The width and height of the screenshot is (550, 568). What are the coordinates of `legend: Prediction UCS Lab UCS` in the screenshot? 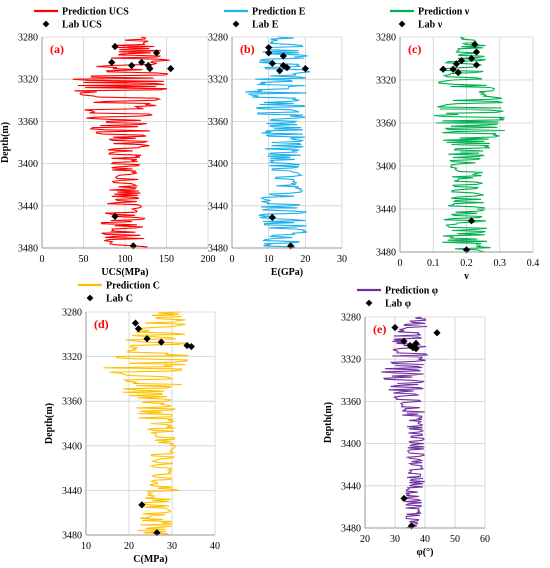 It's located at (81, 19).